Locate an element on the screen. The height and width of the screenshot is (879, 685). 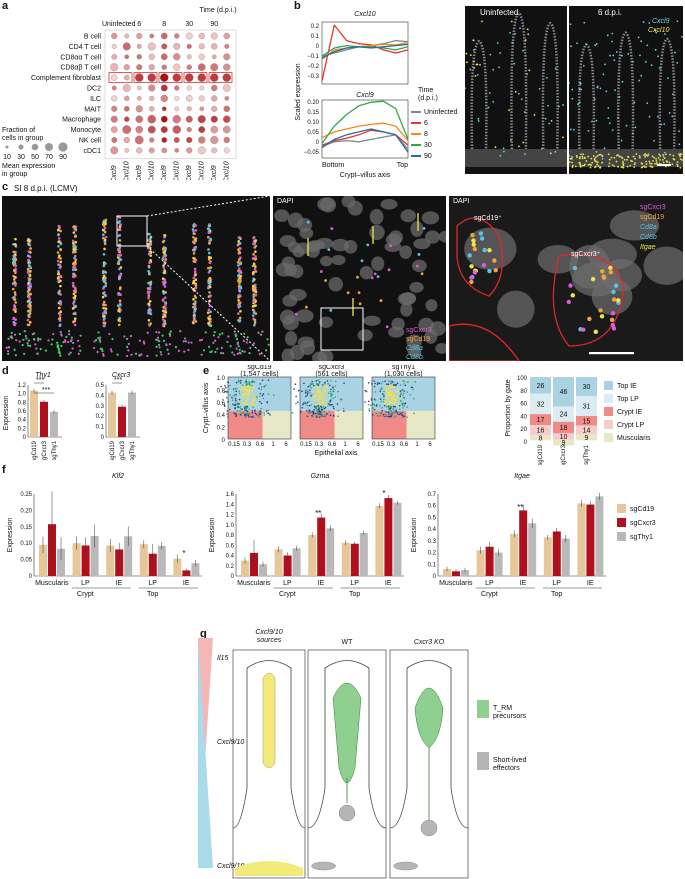
e-bar-ytick: 100 is located at coordinates (522, 379).